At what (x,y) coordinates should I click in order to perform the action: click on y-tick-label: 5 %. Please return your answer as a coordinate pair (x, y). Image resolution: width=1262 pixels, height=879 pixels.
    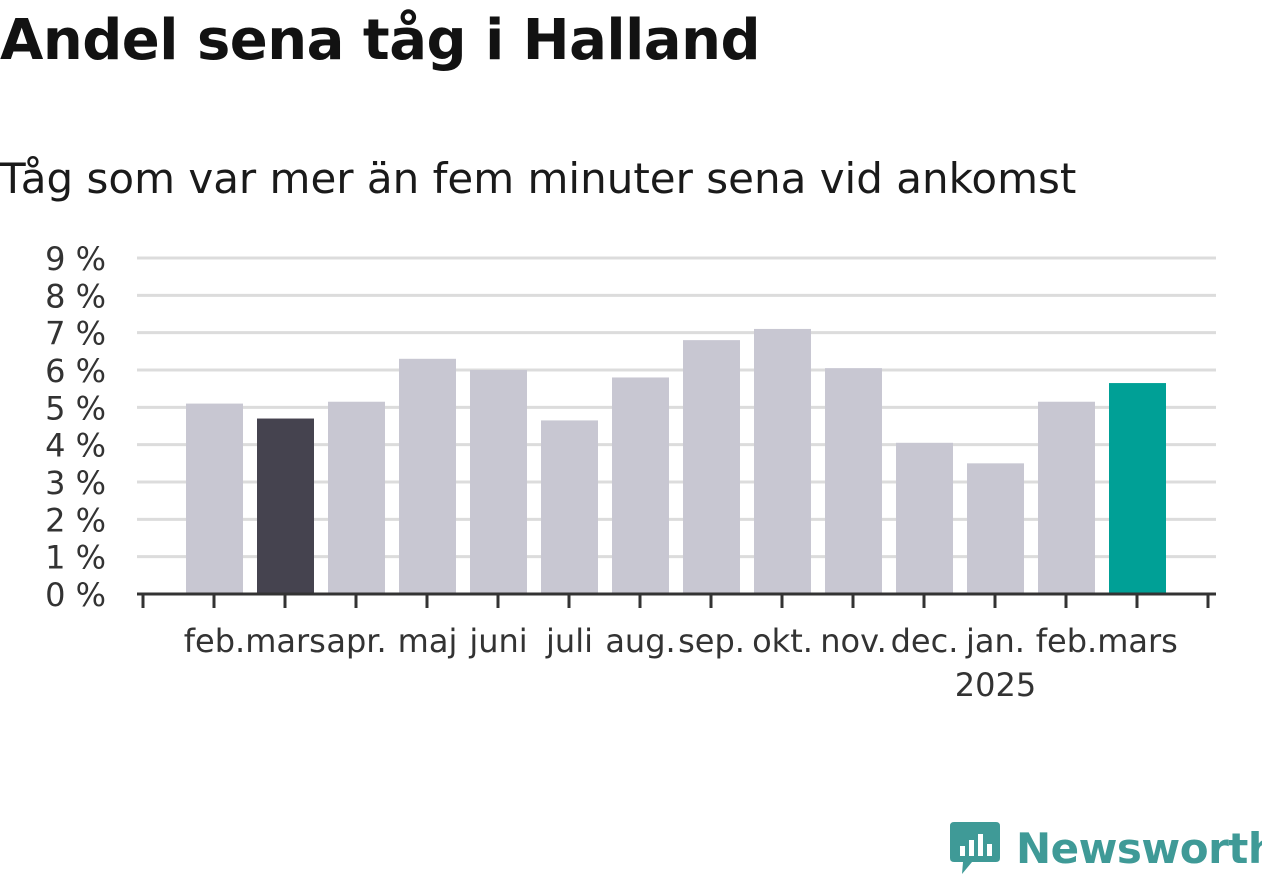
    Looking at the image, I should click on (75, 408).